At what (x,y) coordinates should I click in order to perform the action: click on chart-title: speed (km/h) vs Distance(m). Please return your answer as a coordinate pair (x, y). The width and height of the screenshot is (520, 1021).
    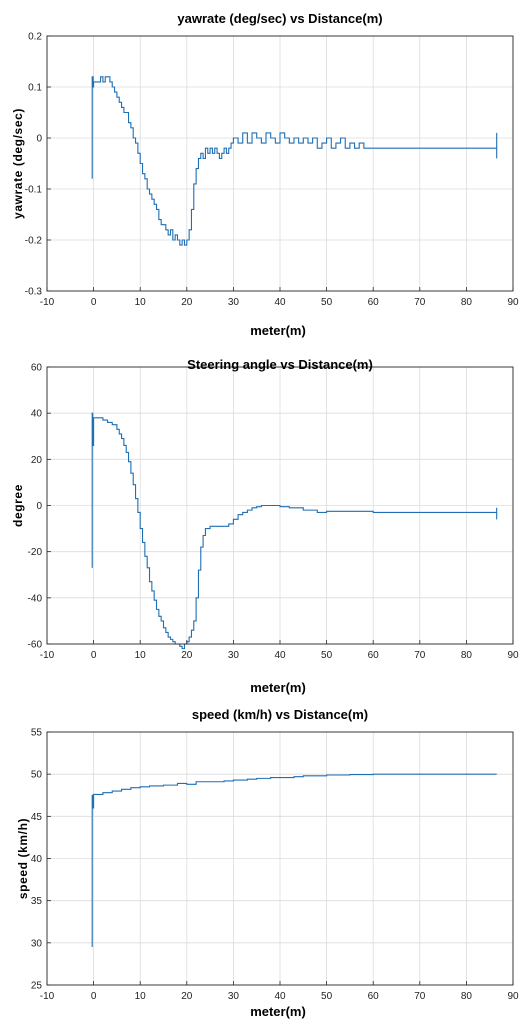
    Looking at the image, I should click on (280, 714).